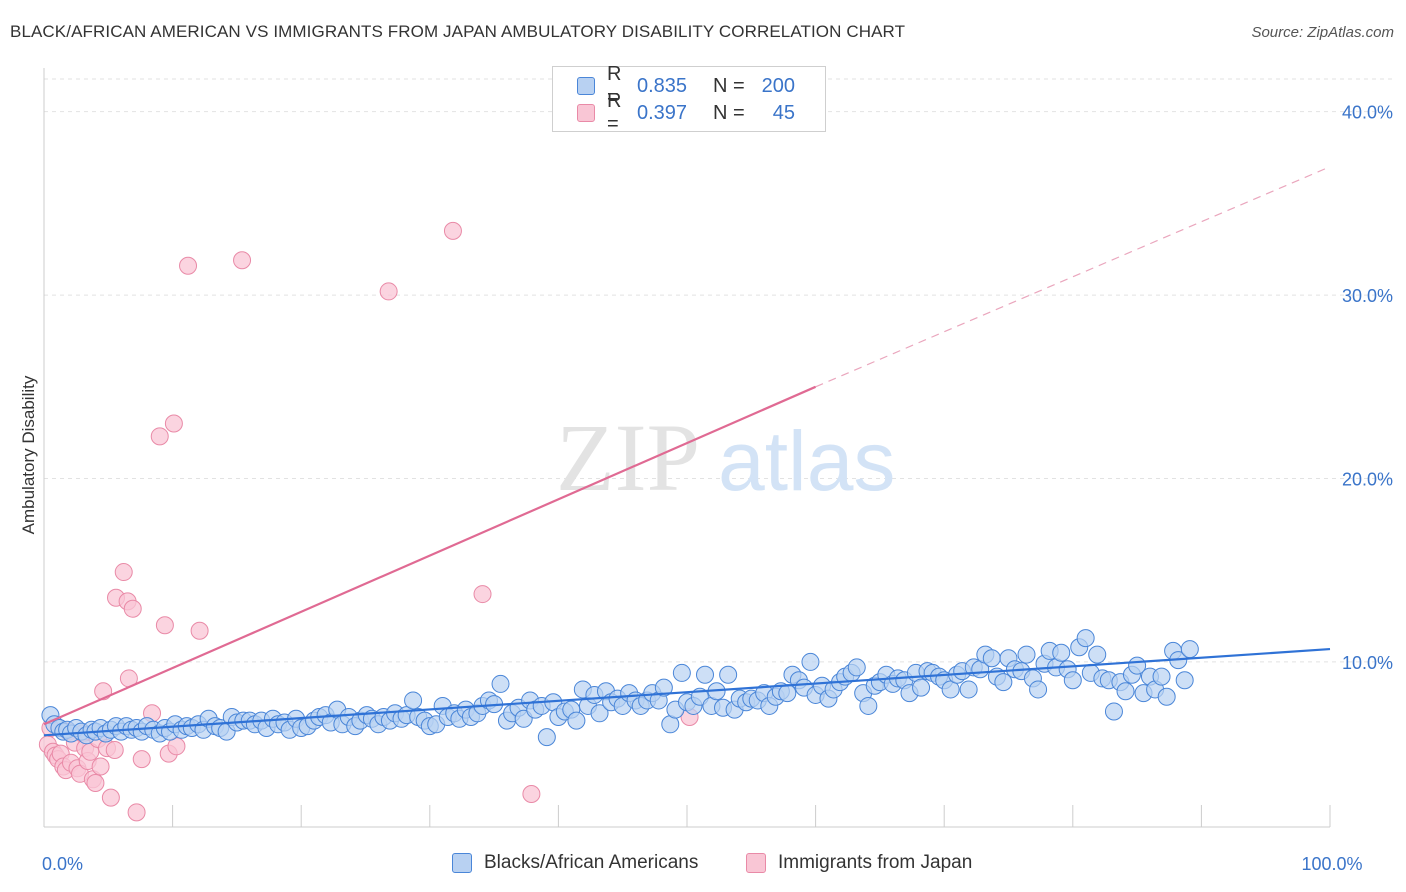  I want to click on legend-r-value: 0.397, so click(662, 112).